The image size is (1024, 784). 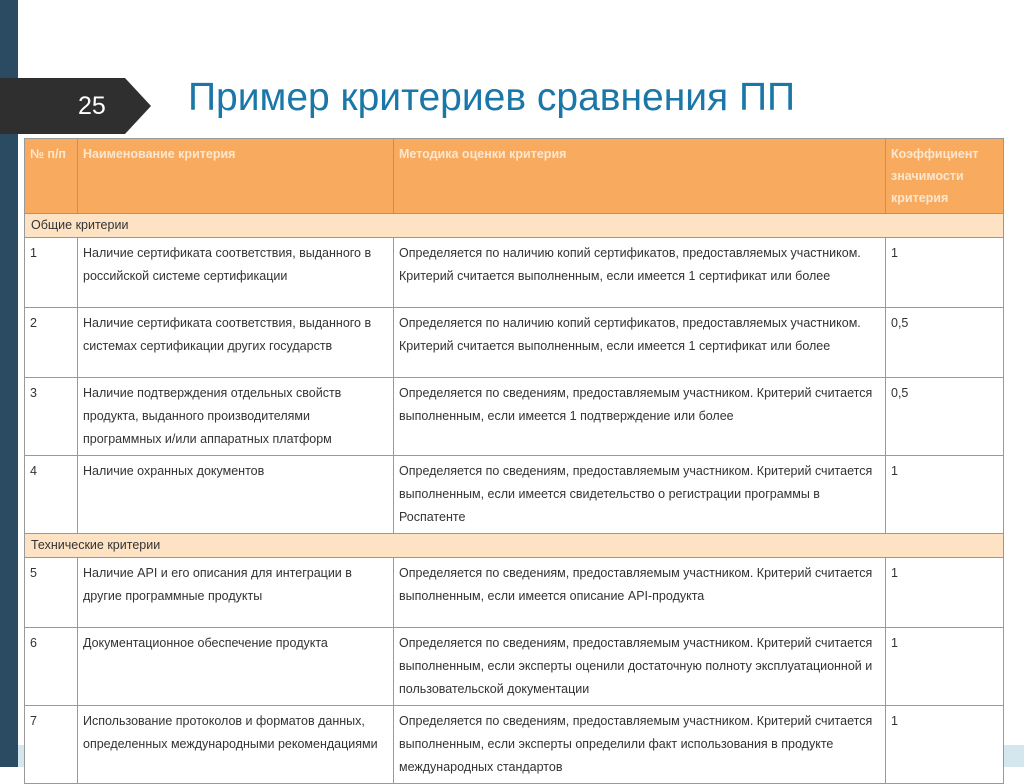 What do you see at coordinates (51, 416) in the screenshot?
I see `cell-num: 3` at bounding box center [51, 416].